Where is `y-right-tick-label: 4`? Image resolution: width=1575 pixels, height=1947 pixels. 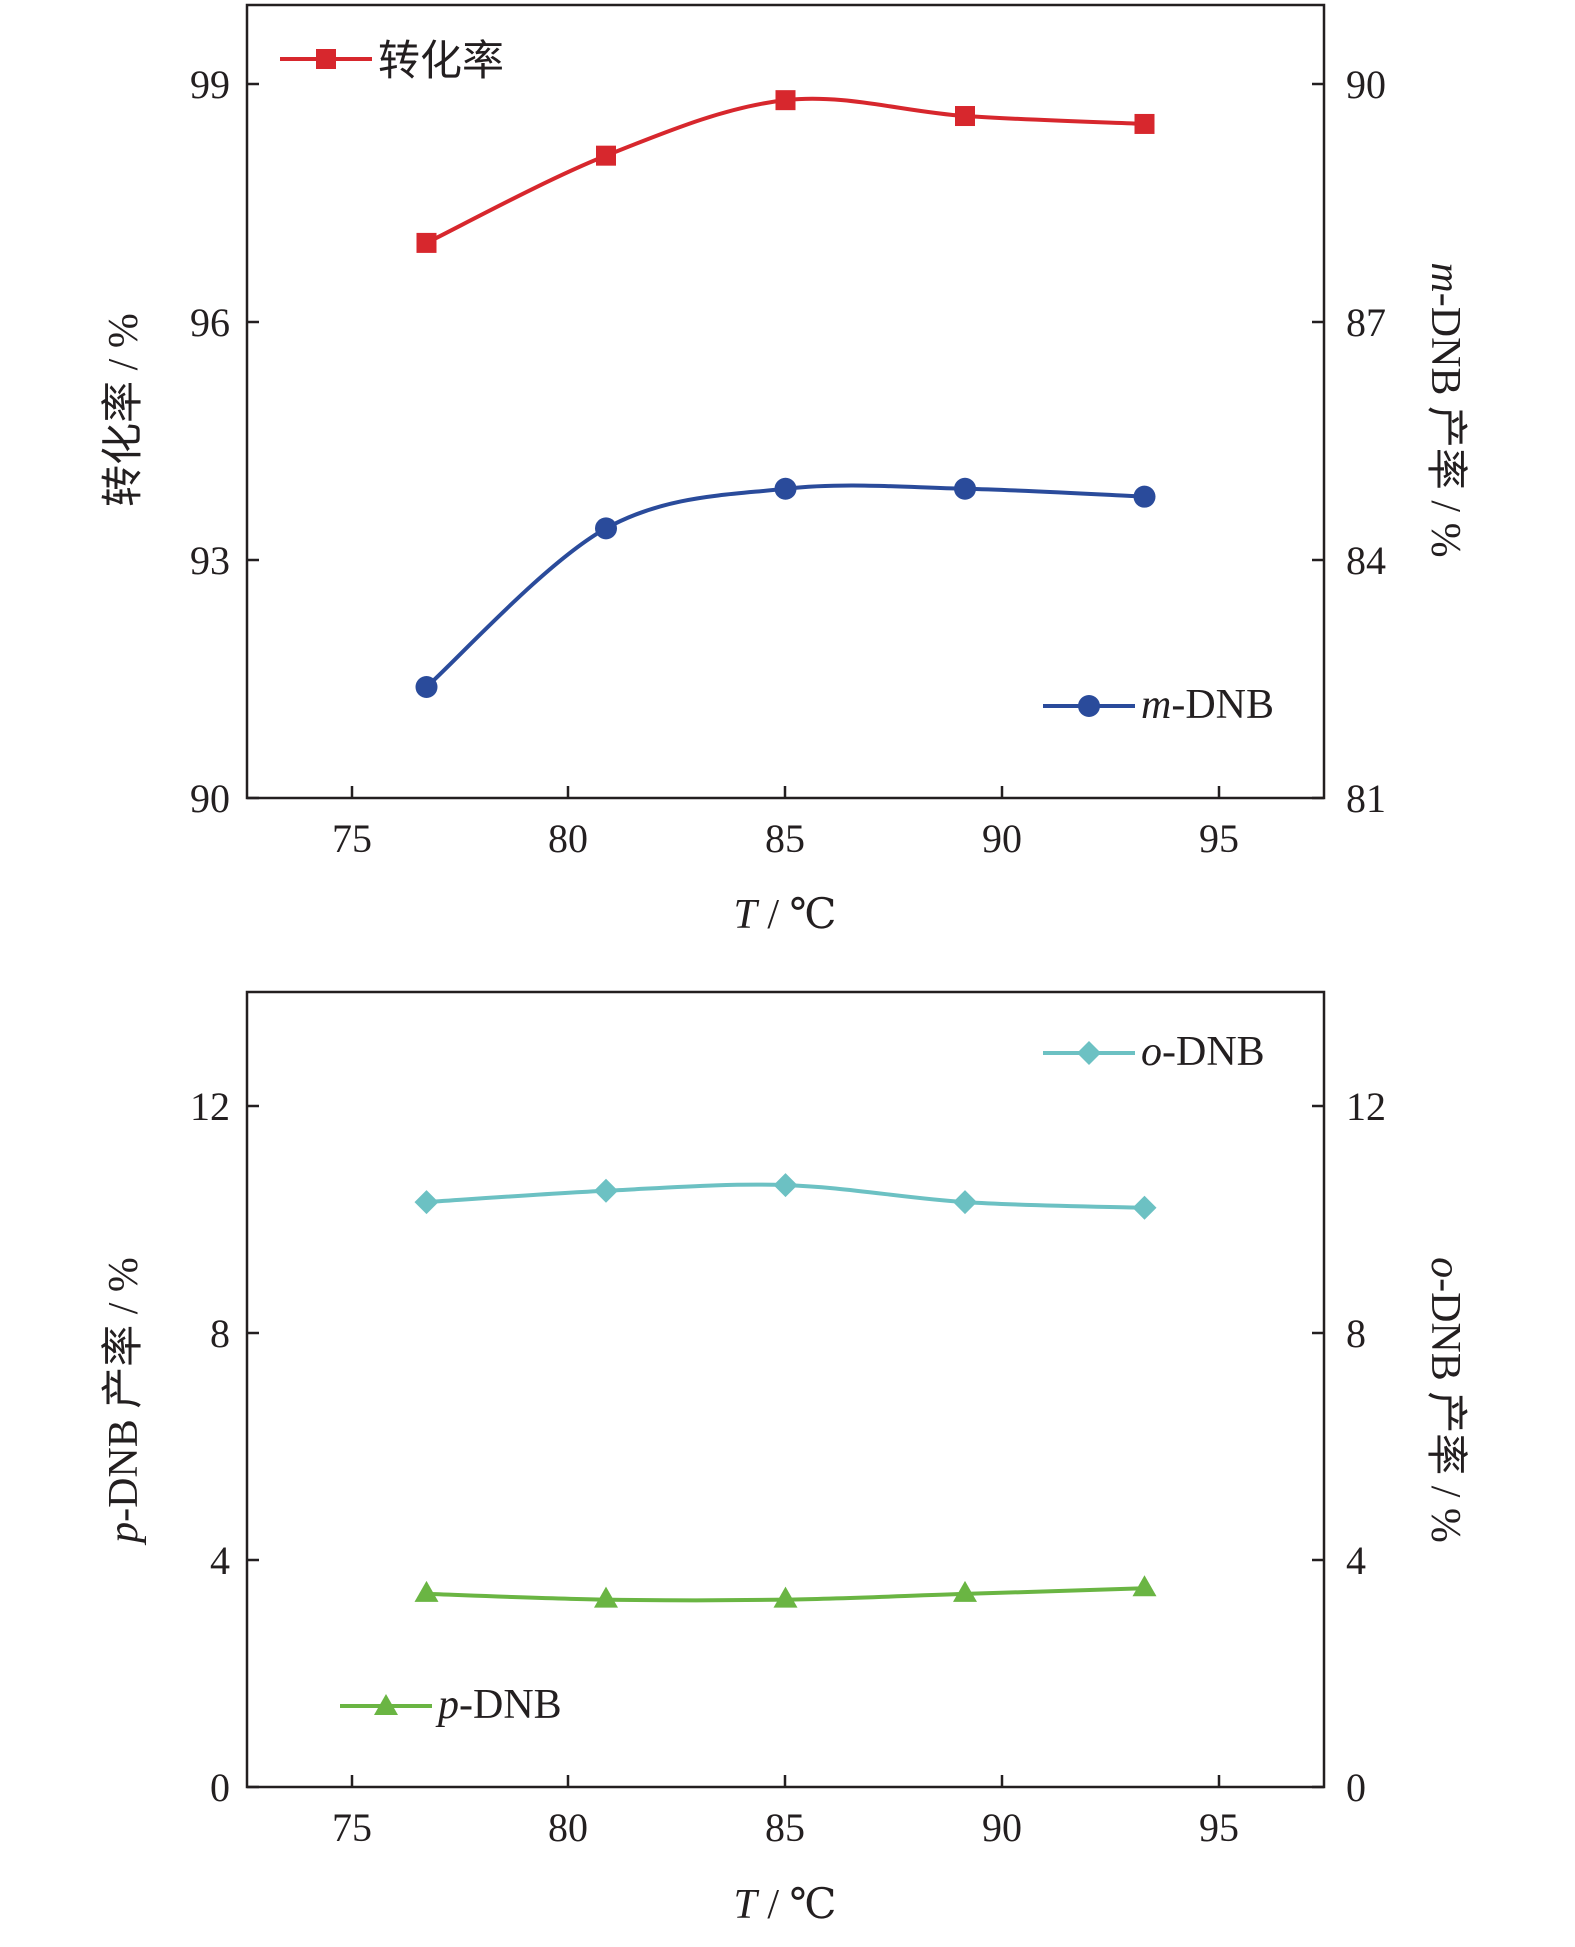 y-right-tick-label: 4 is located at coordinates (1356, 1560).